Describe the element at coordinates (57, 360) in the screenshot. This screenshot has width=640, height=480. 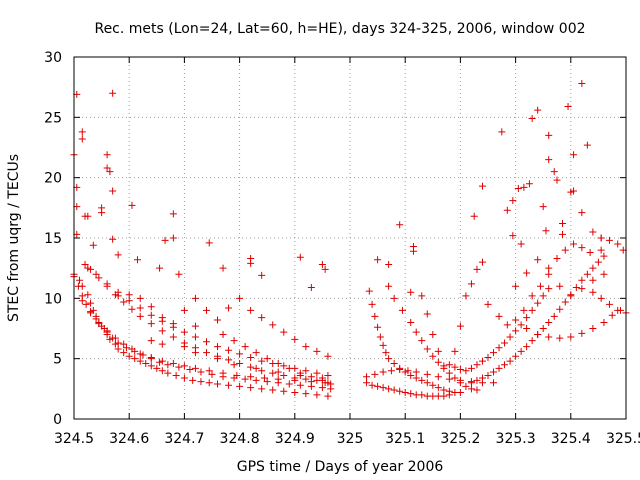
I see `y-tick-label: 5` at that location.